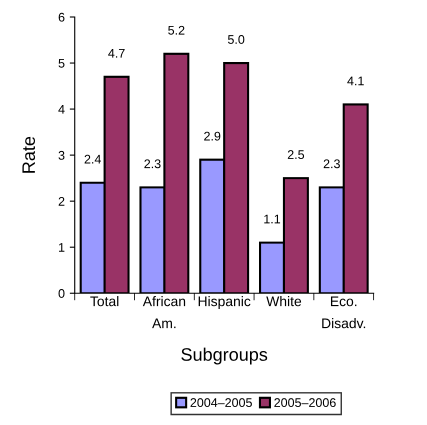  Describe the element at coordinates (61, 201) in the screenshot. I see `y-tick-label: 2` at that location.